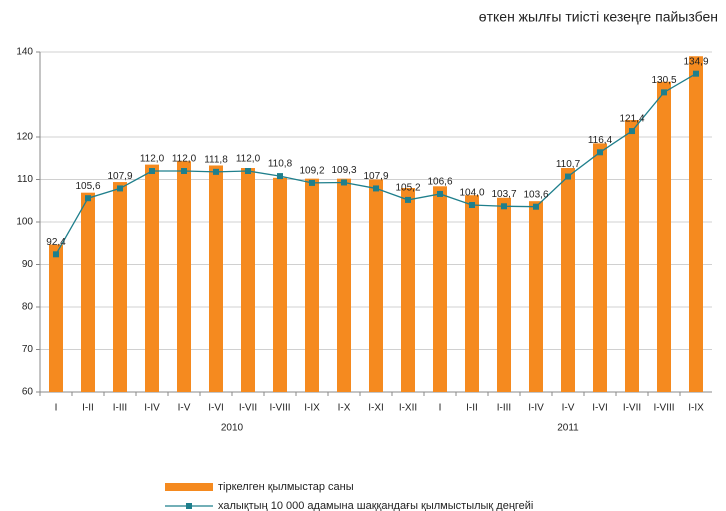 The height and width of the screenshot is (511, 726). What do you see at coordinates (503, 194) in the screenshot?
I see `data-label: 103,7` at bounding box center [503, 194].